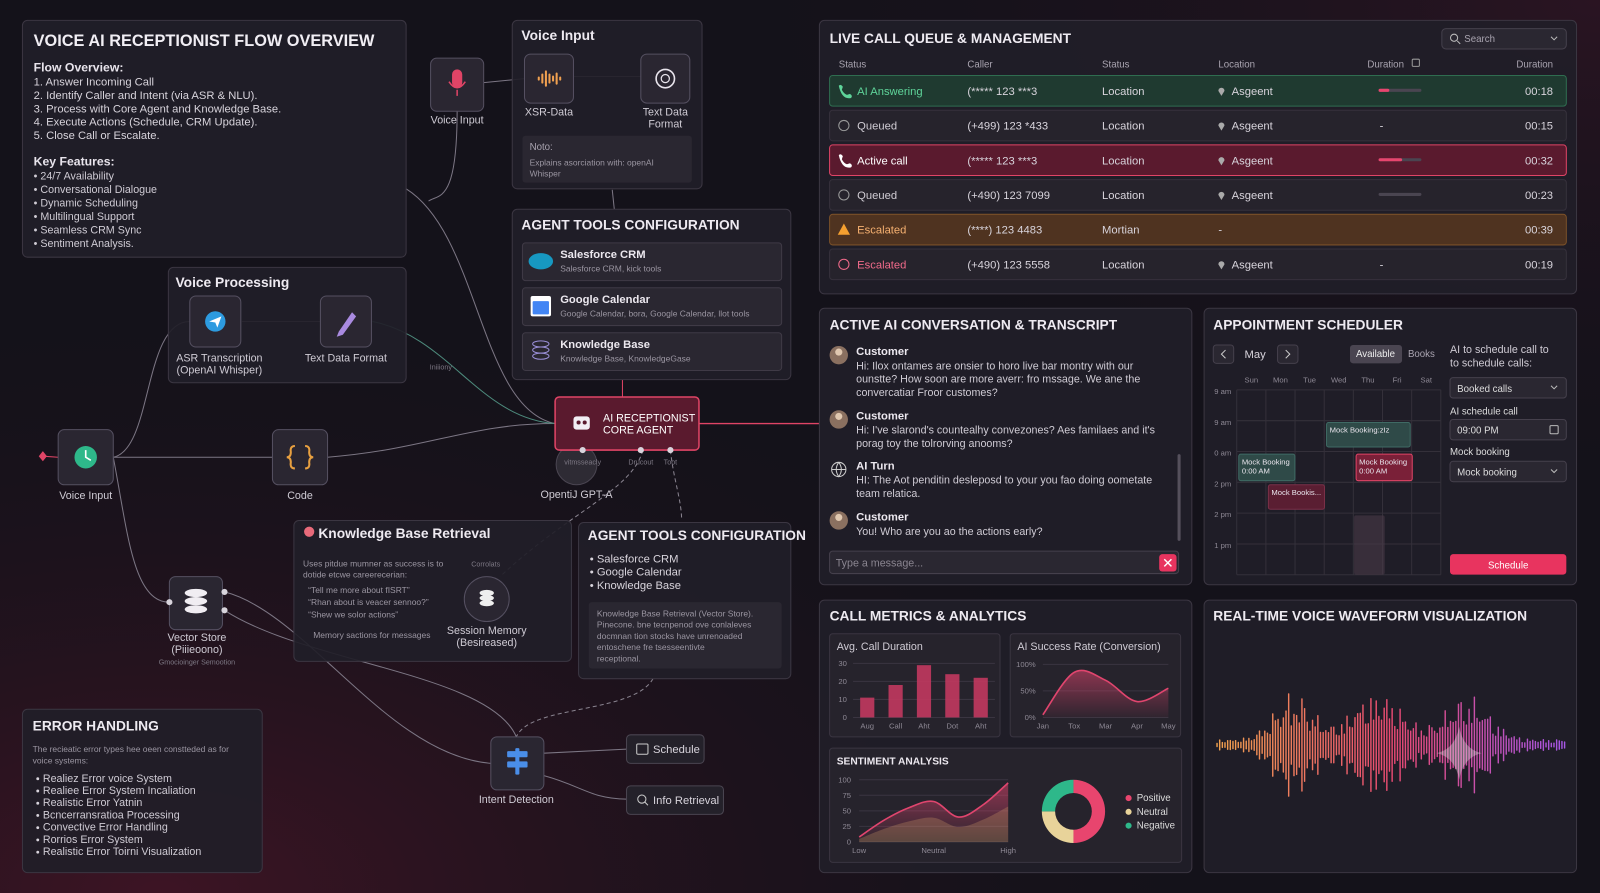 The image size is (1600, 893). What do you see at coordinates (1400, 90) in the screenshot?
I see `progress-track` at bounding box center [1400, 90].